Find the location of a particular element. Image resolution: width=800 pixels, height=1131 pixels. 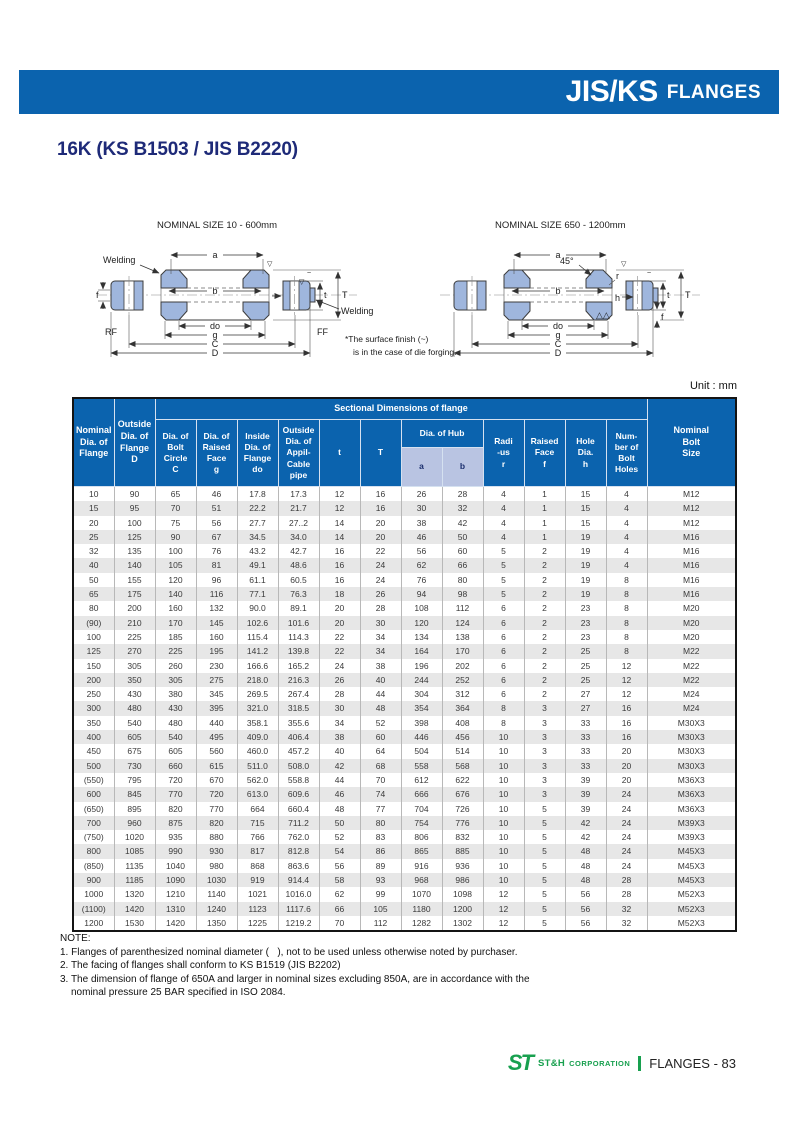

table-cell: 24 is located at coordinates (380, 565).